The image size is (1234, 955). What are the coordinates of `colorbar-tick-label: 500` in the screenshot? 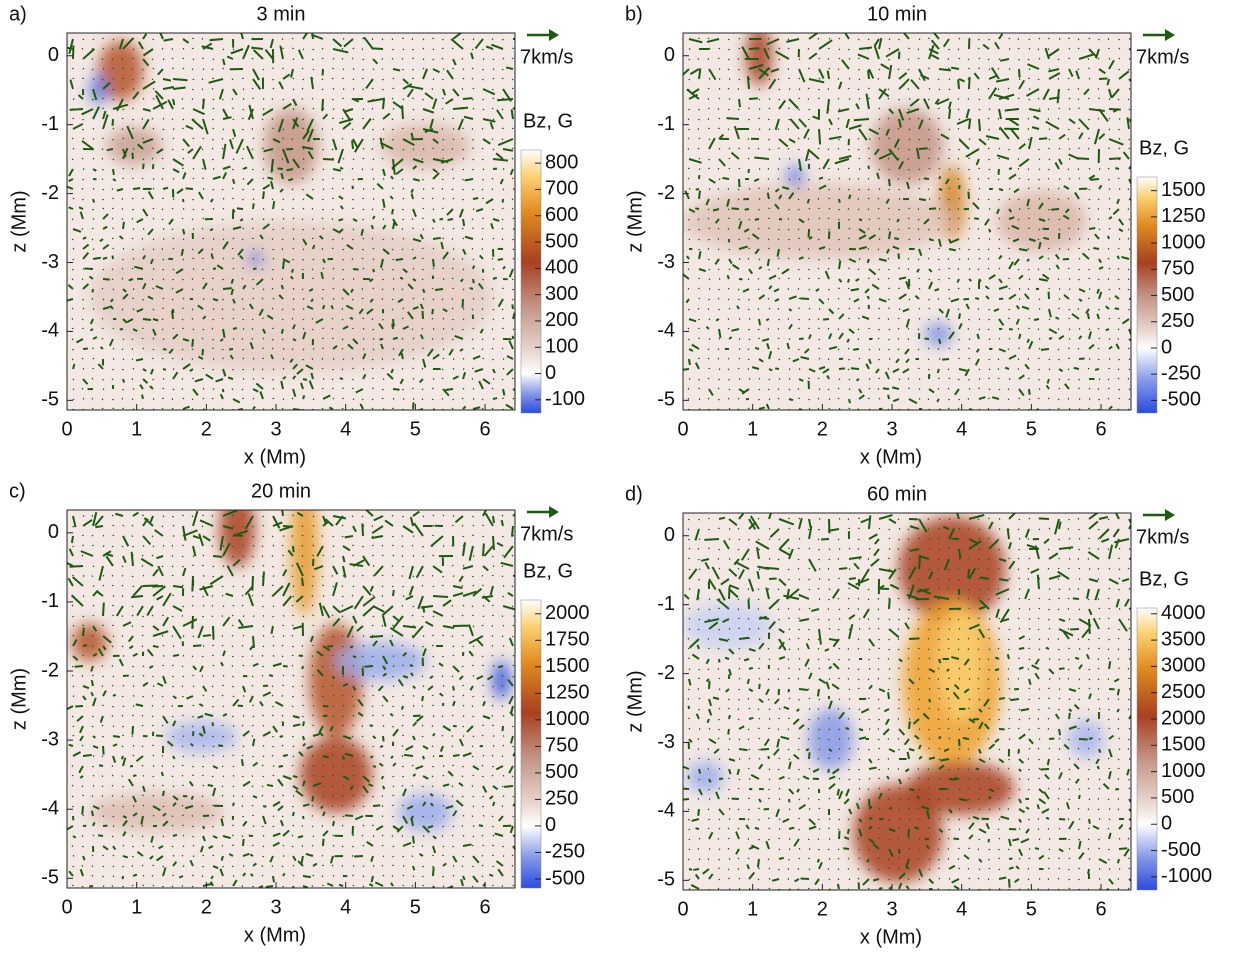 It's located at (1177, 295).